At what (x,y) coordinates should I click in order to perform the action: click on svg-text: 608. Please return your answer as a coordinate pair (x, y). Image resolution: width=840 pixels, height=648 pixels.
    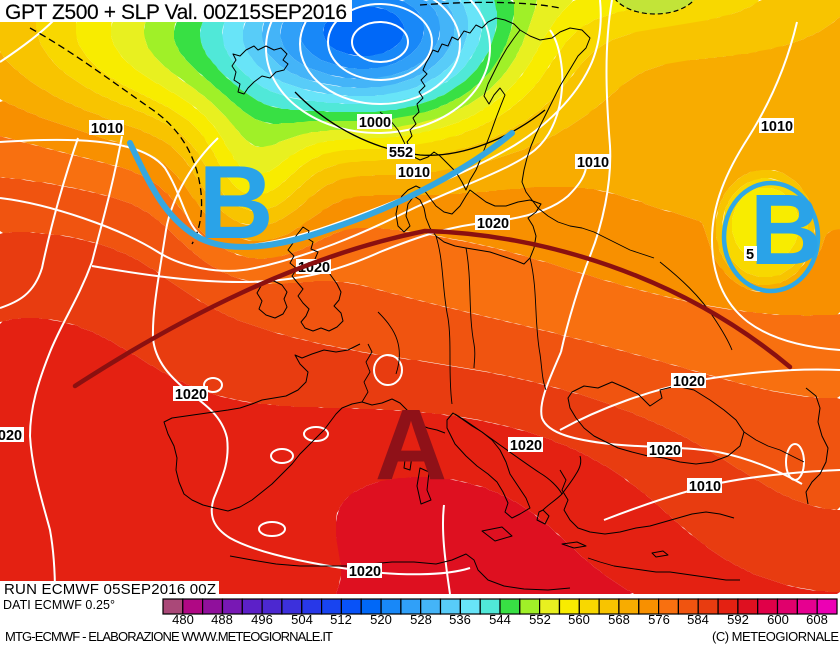
    Looking at the image, I should click on (817, 619).